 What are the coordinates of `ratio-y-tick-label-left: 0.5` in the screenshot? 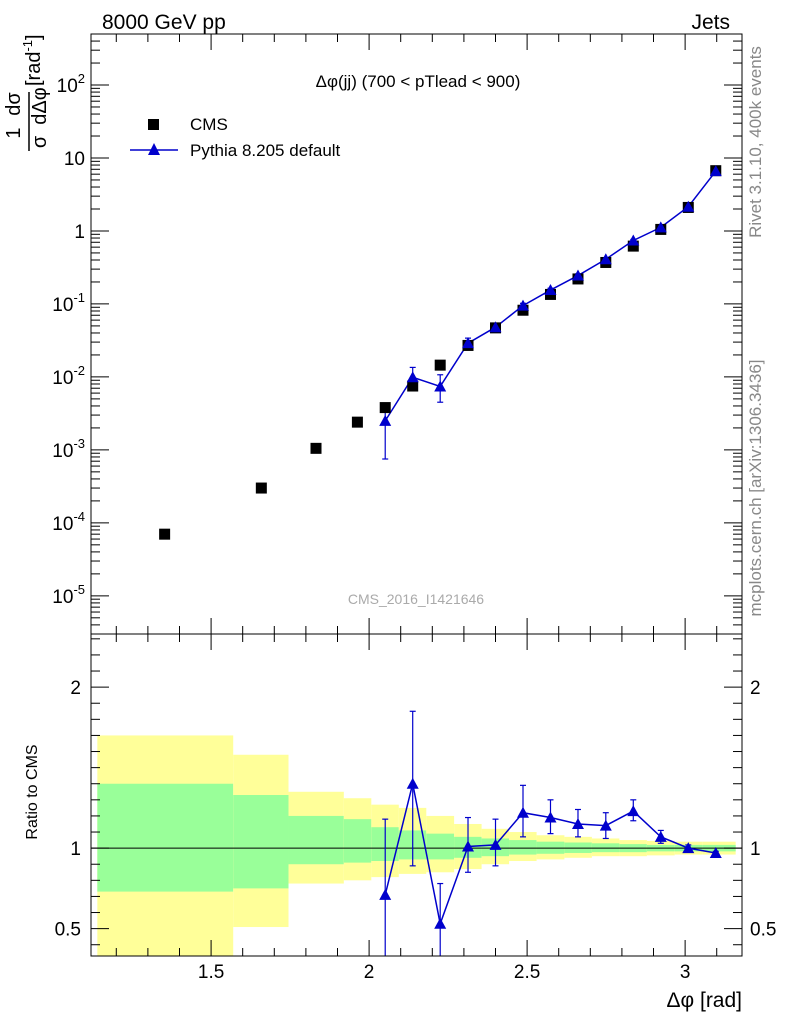 It's located at (68, 930).